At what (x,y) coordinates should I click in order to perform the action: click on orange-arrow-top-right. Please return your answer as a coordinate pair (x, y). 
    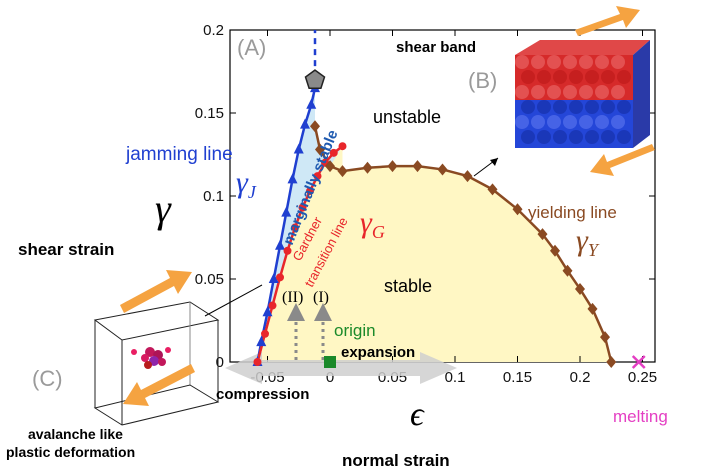
    Looking at the image, I should click on (607, 21).